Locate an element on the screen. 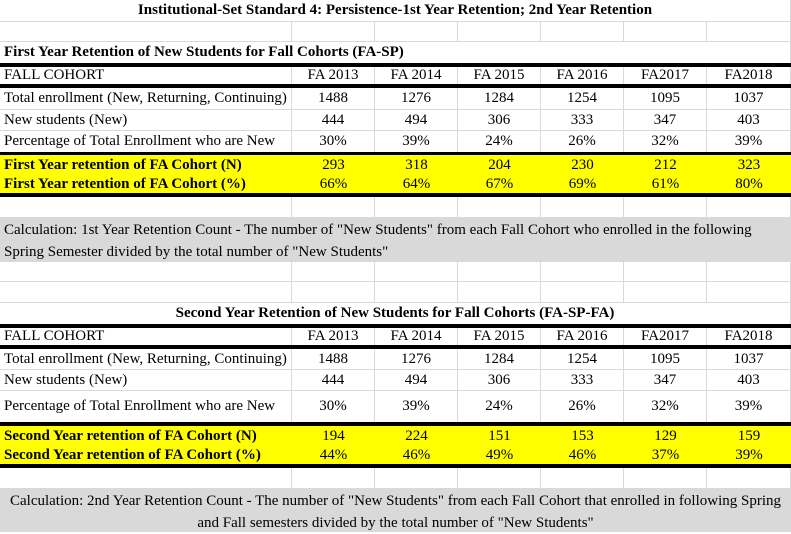 The image size is (791, 534). row-value: 39% is located at coordinates (749, 406).